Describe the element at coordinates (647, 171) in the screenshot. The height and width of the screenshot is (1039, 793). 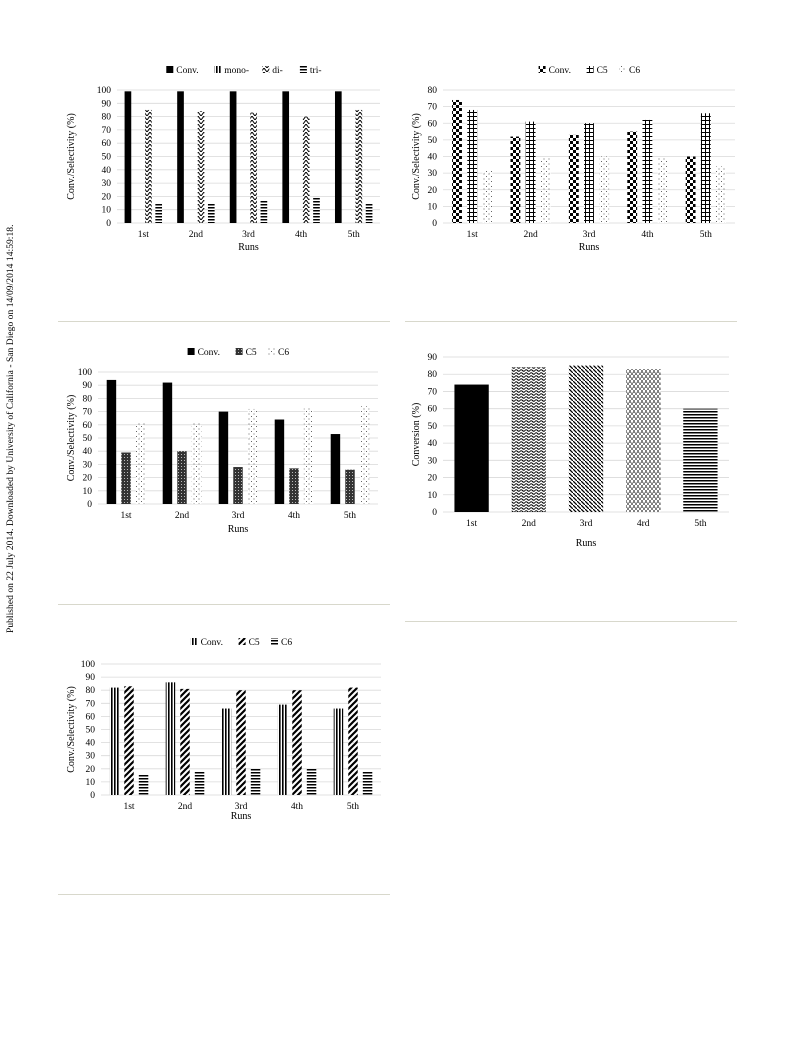
I see `bar-c5-4th` at that location.